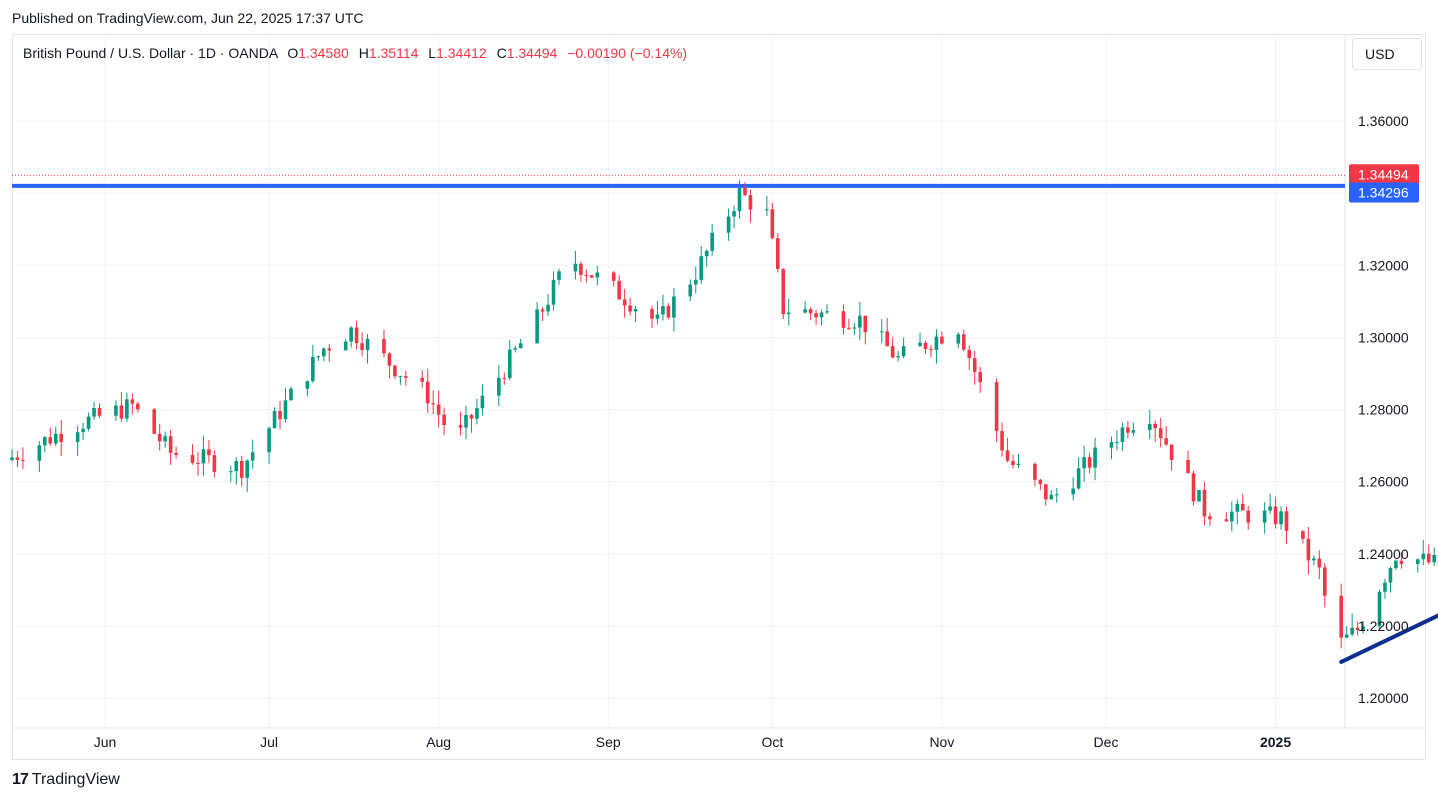 Image resolution: width=1438 pixels, height=803 pixels. Describe the element at coordinates (1383, 626) in the screenshot. I see `y-tick-label: 1.22000` at that location.